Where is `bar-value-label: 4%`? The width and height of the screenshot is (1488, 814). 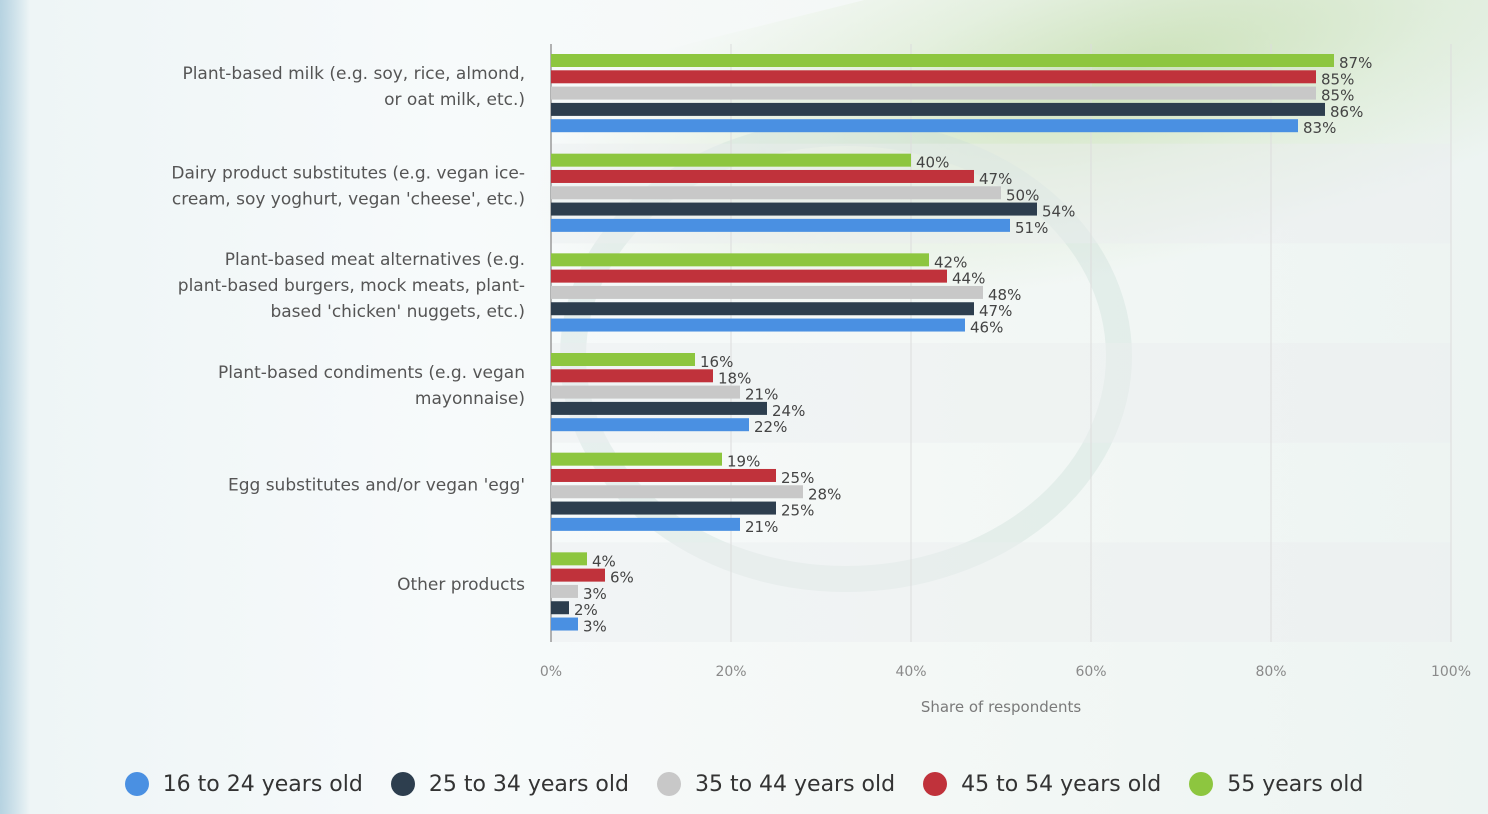
bar-value-label: 4% is located at coordinates (604, 561).